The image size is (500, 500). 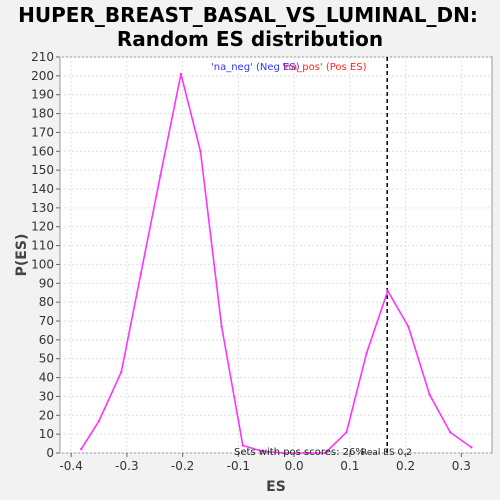 What do you see at coordinates (299, 452) in the screenshot?
I see `annotation-pos-scores: Sets with pos scores: 26%` at bounding box center [299, 452].